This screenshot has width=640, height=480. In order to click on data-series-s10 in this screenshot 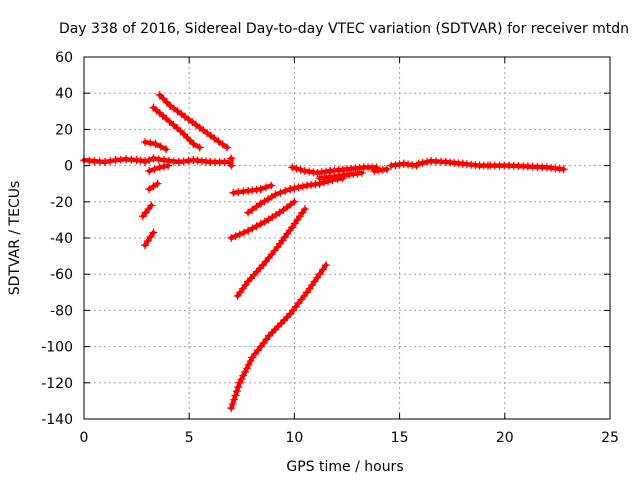, I will do `click(149, 239)`.